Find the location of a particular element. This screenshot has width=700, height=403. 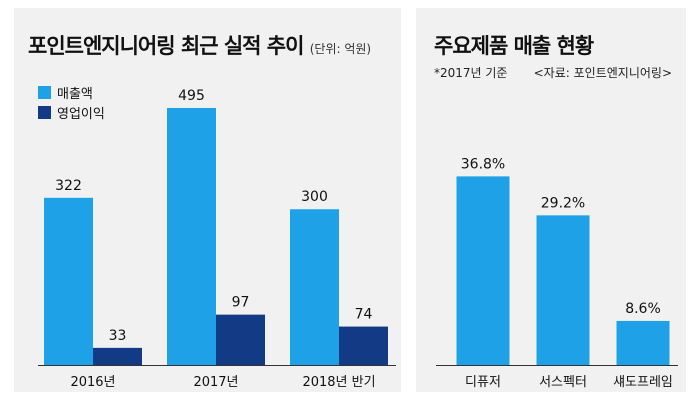

unit-label: (단위: 억원) is located at coordinates (340, 49).